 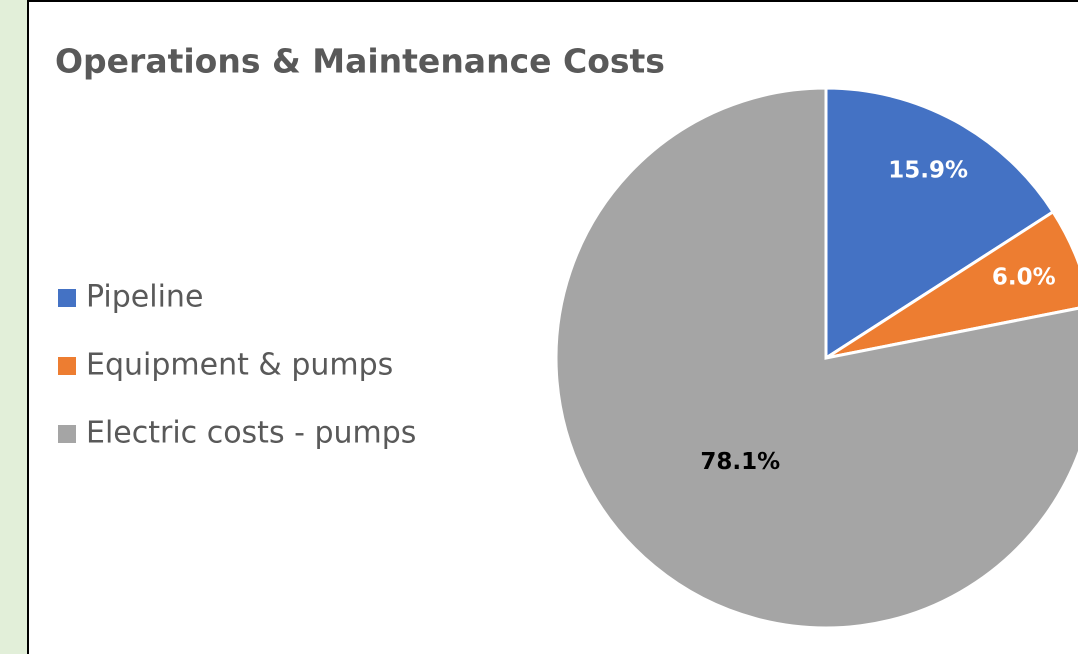 What do you see at coordinates (928, 170) in the screenshot?
I see `data-label: 15.9%` at bounding box center [928, 170].